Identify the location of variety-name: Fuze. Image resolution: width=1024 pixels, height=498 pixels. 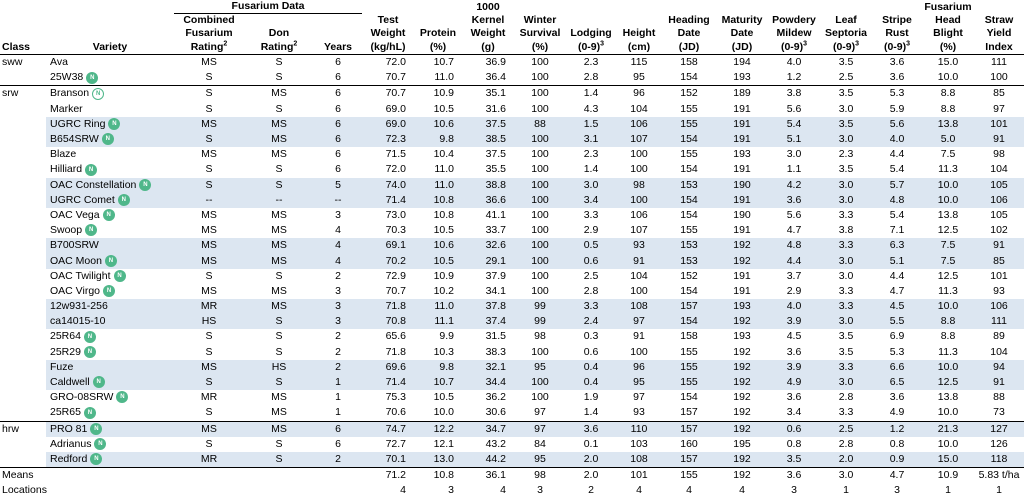
(61, 367).